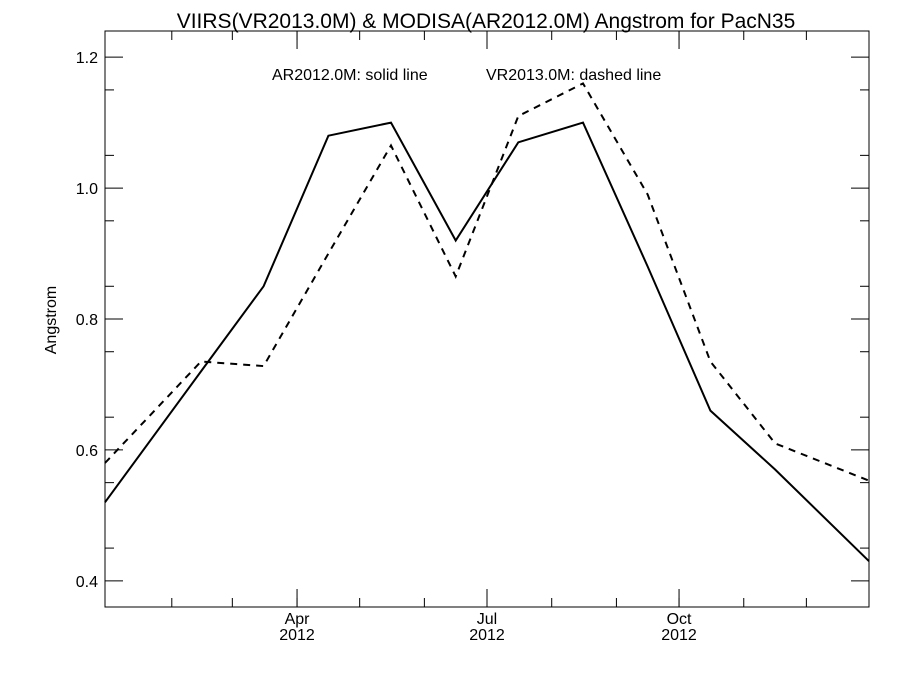  What do you see at coordinates (87, 451) in the screenshot?
I see `y-tick-label: 0.6` at bounding box center [87, 451].